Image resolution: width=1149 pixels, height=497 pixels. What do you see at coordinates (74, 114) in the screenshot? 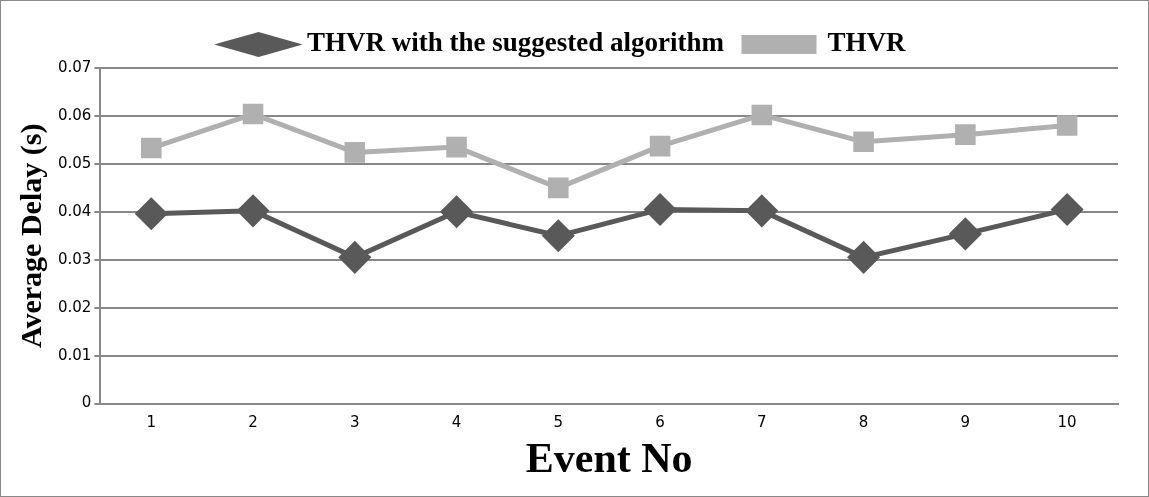
I see `y-tick-label: 0.06` at bounding box center [74, 114].